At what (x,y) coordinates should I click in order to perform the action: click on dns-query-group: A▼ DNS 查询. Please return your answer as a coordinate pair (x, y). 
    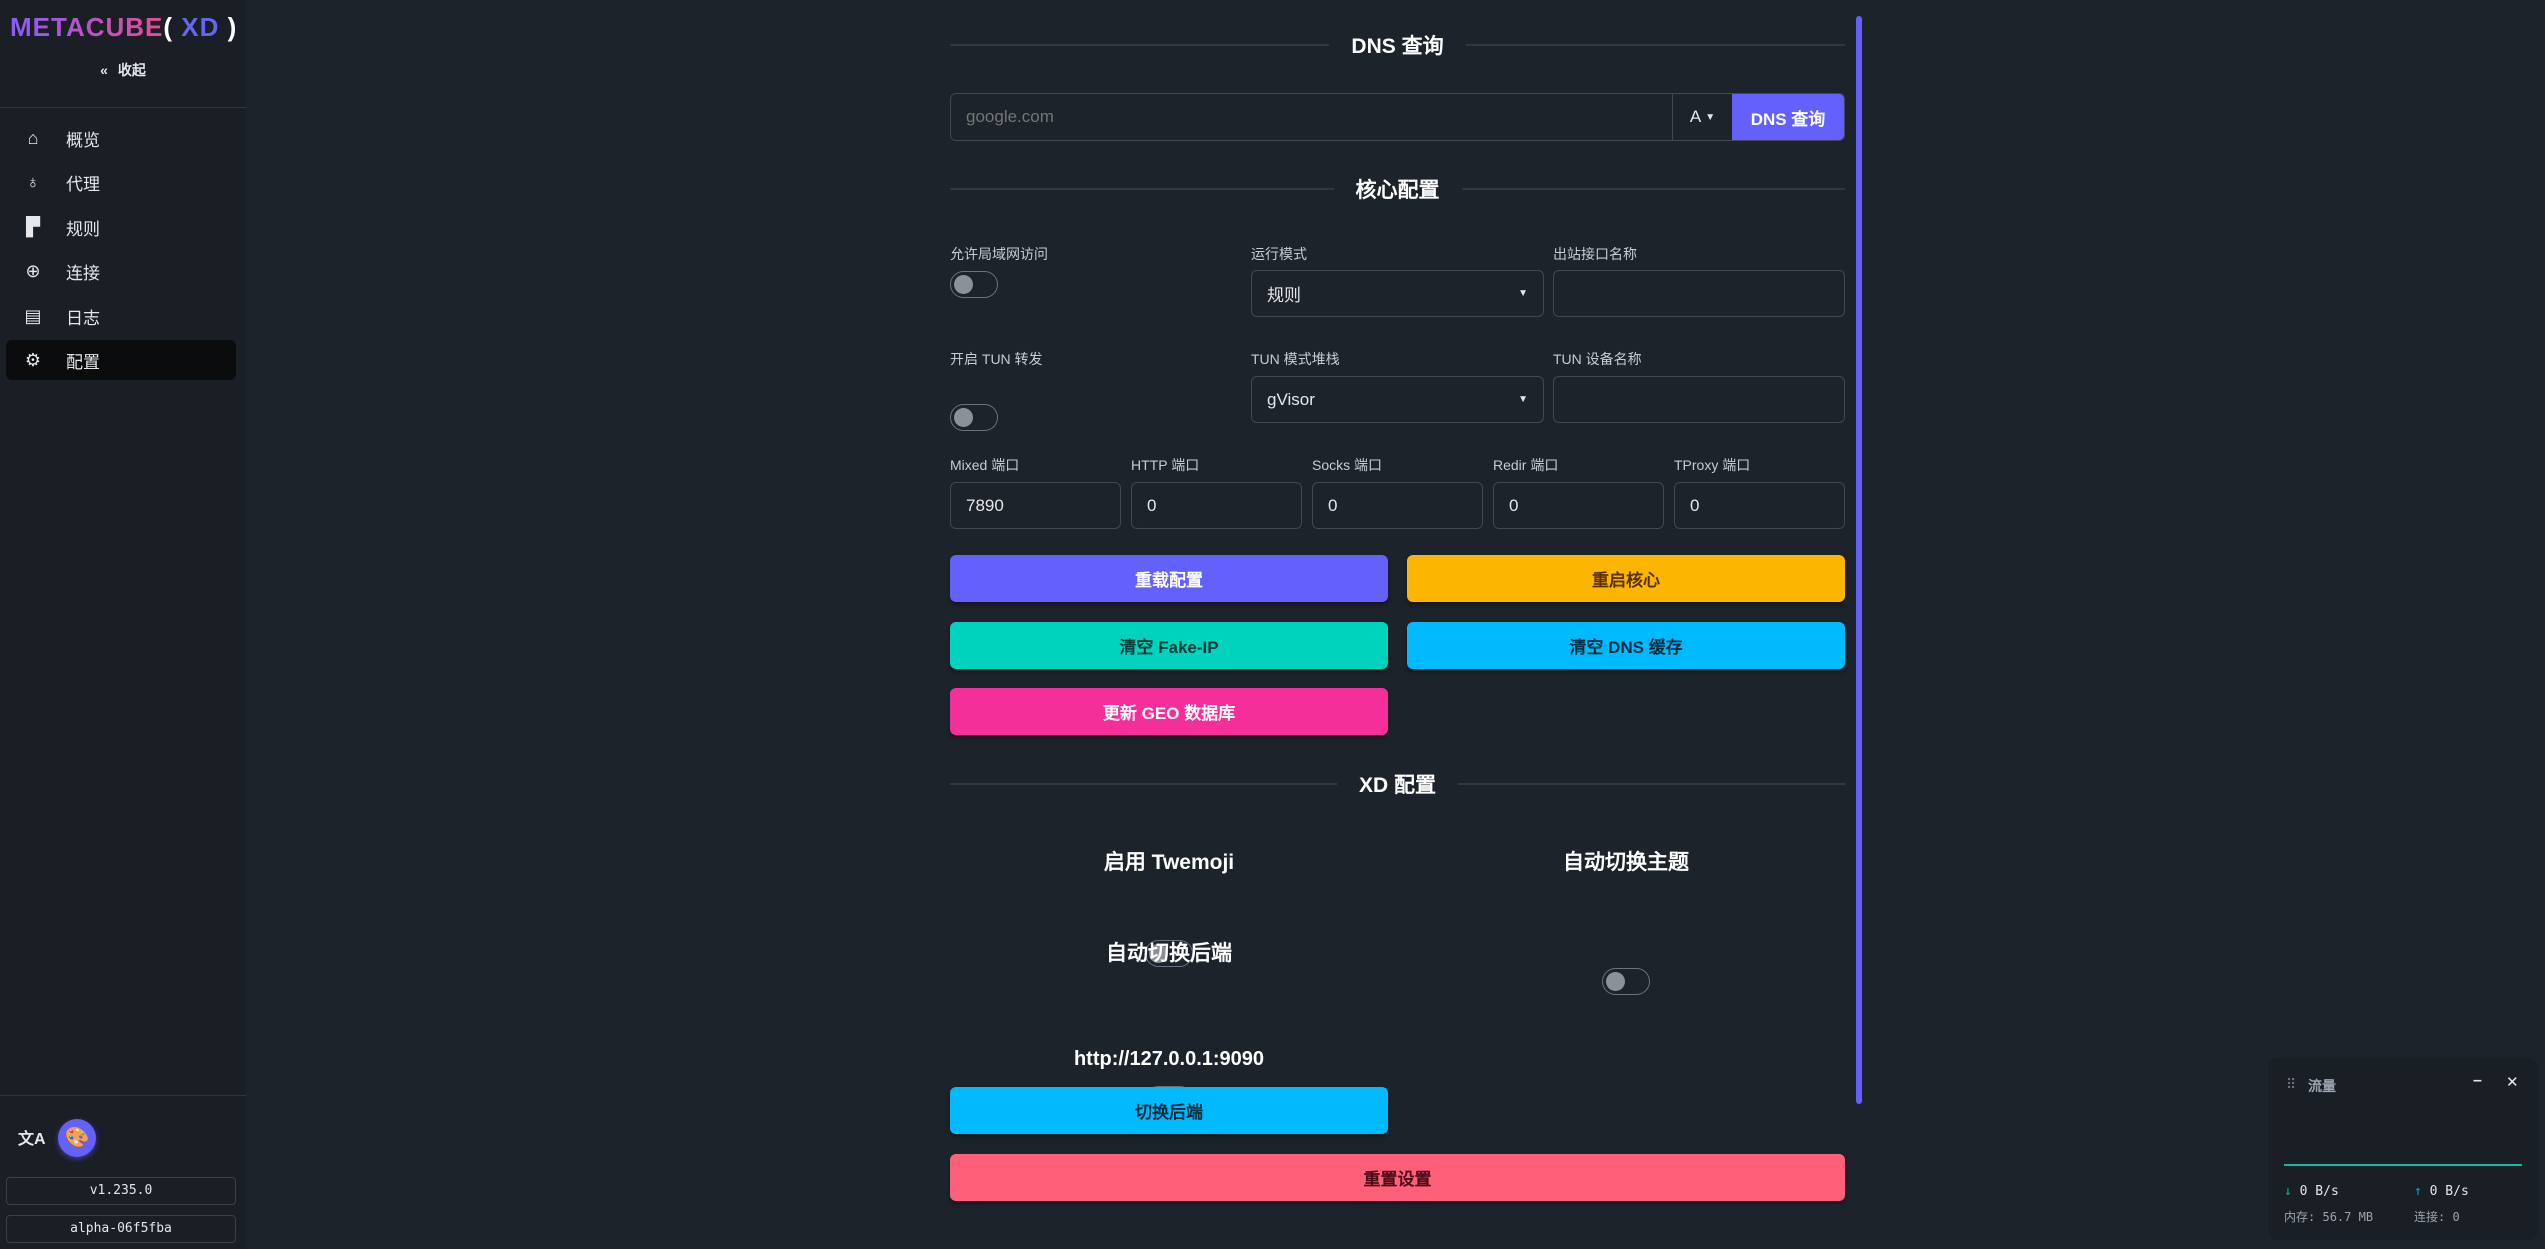
    Looking at the image, I should click on (1397, 117).